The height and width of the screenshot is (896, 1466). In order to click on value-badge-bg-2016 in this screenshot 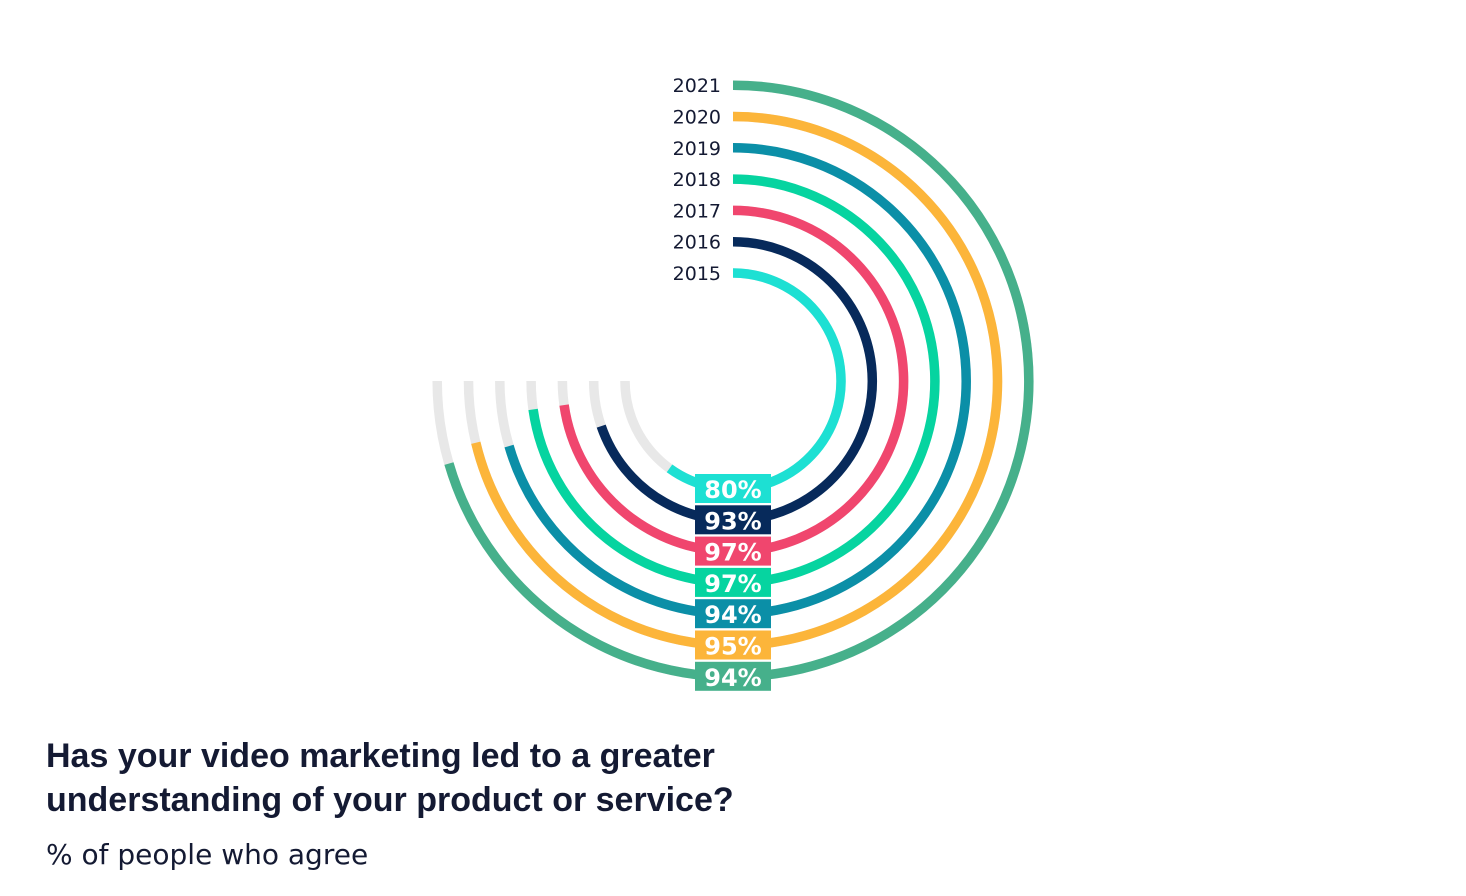, I will do `click(733, 520)`.